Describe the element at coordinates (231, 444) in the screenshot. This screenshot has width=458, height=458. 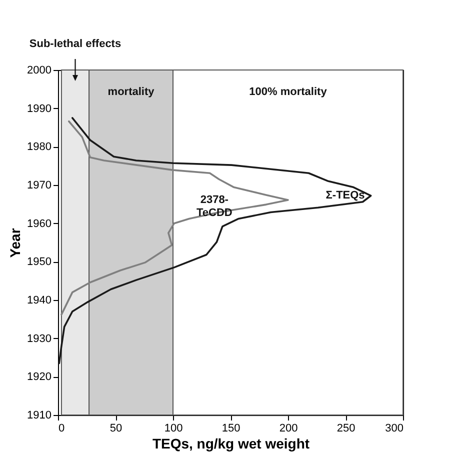
I see `x-axis-title: TEQs, ng/kg wet weight` at that location.